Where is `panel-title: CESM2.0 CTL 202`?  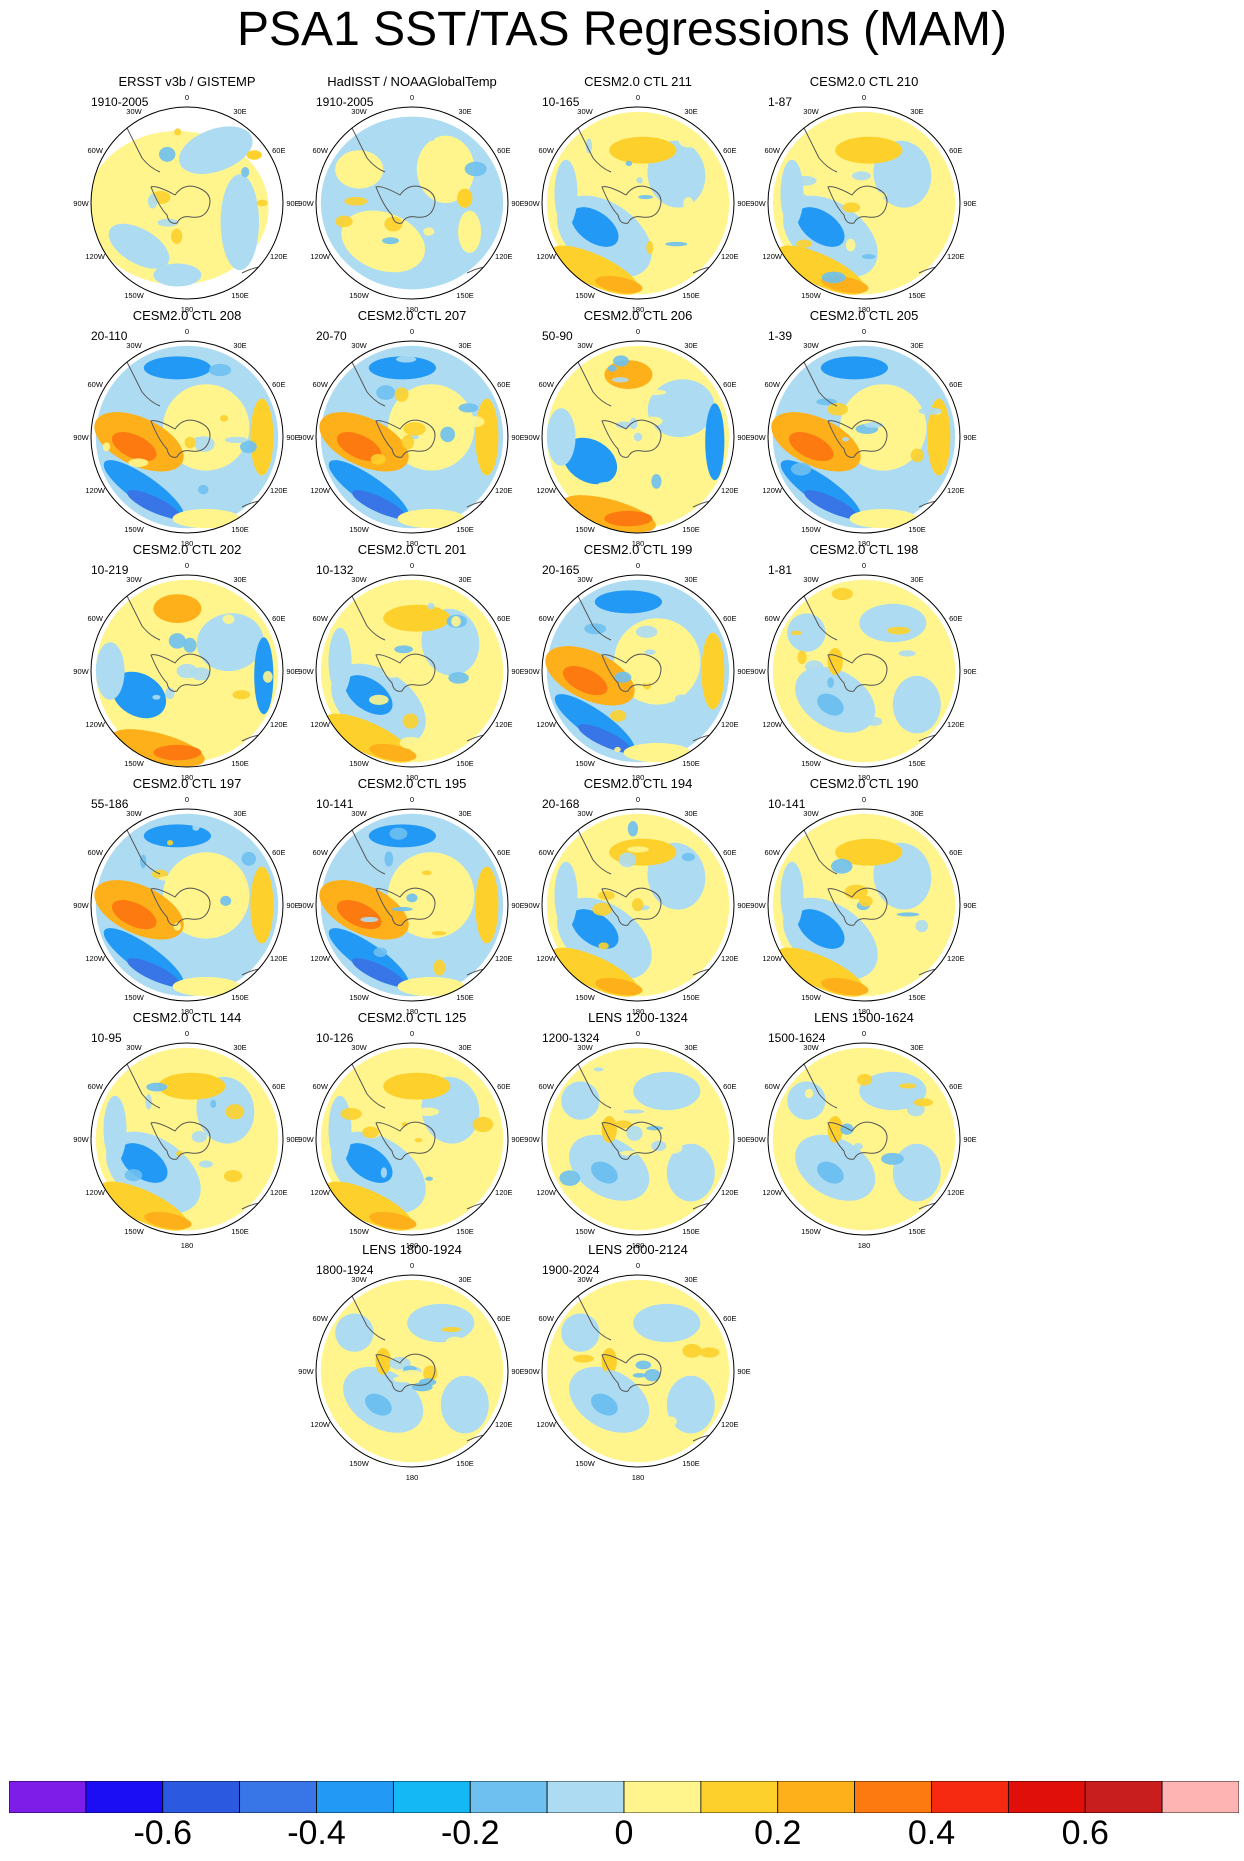
panel-title: CESM2.0 CTL 202 is located at coordinates (187, 549).